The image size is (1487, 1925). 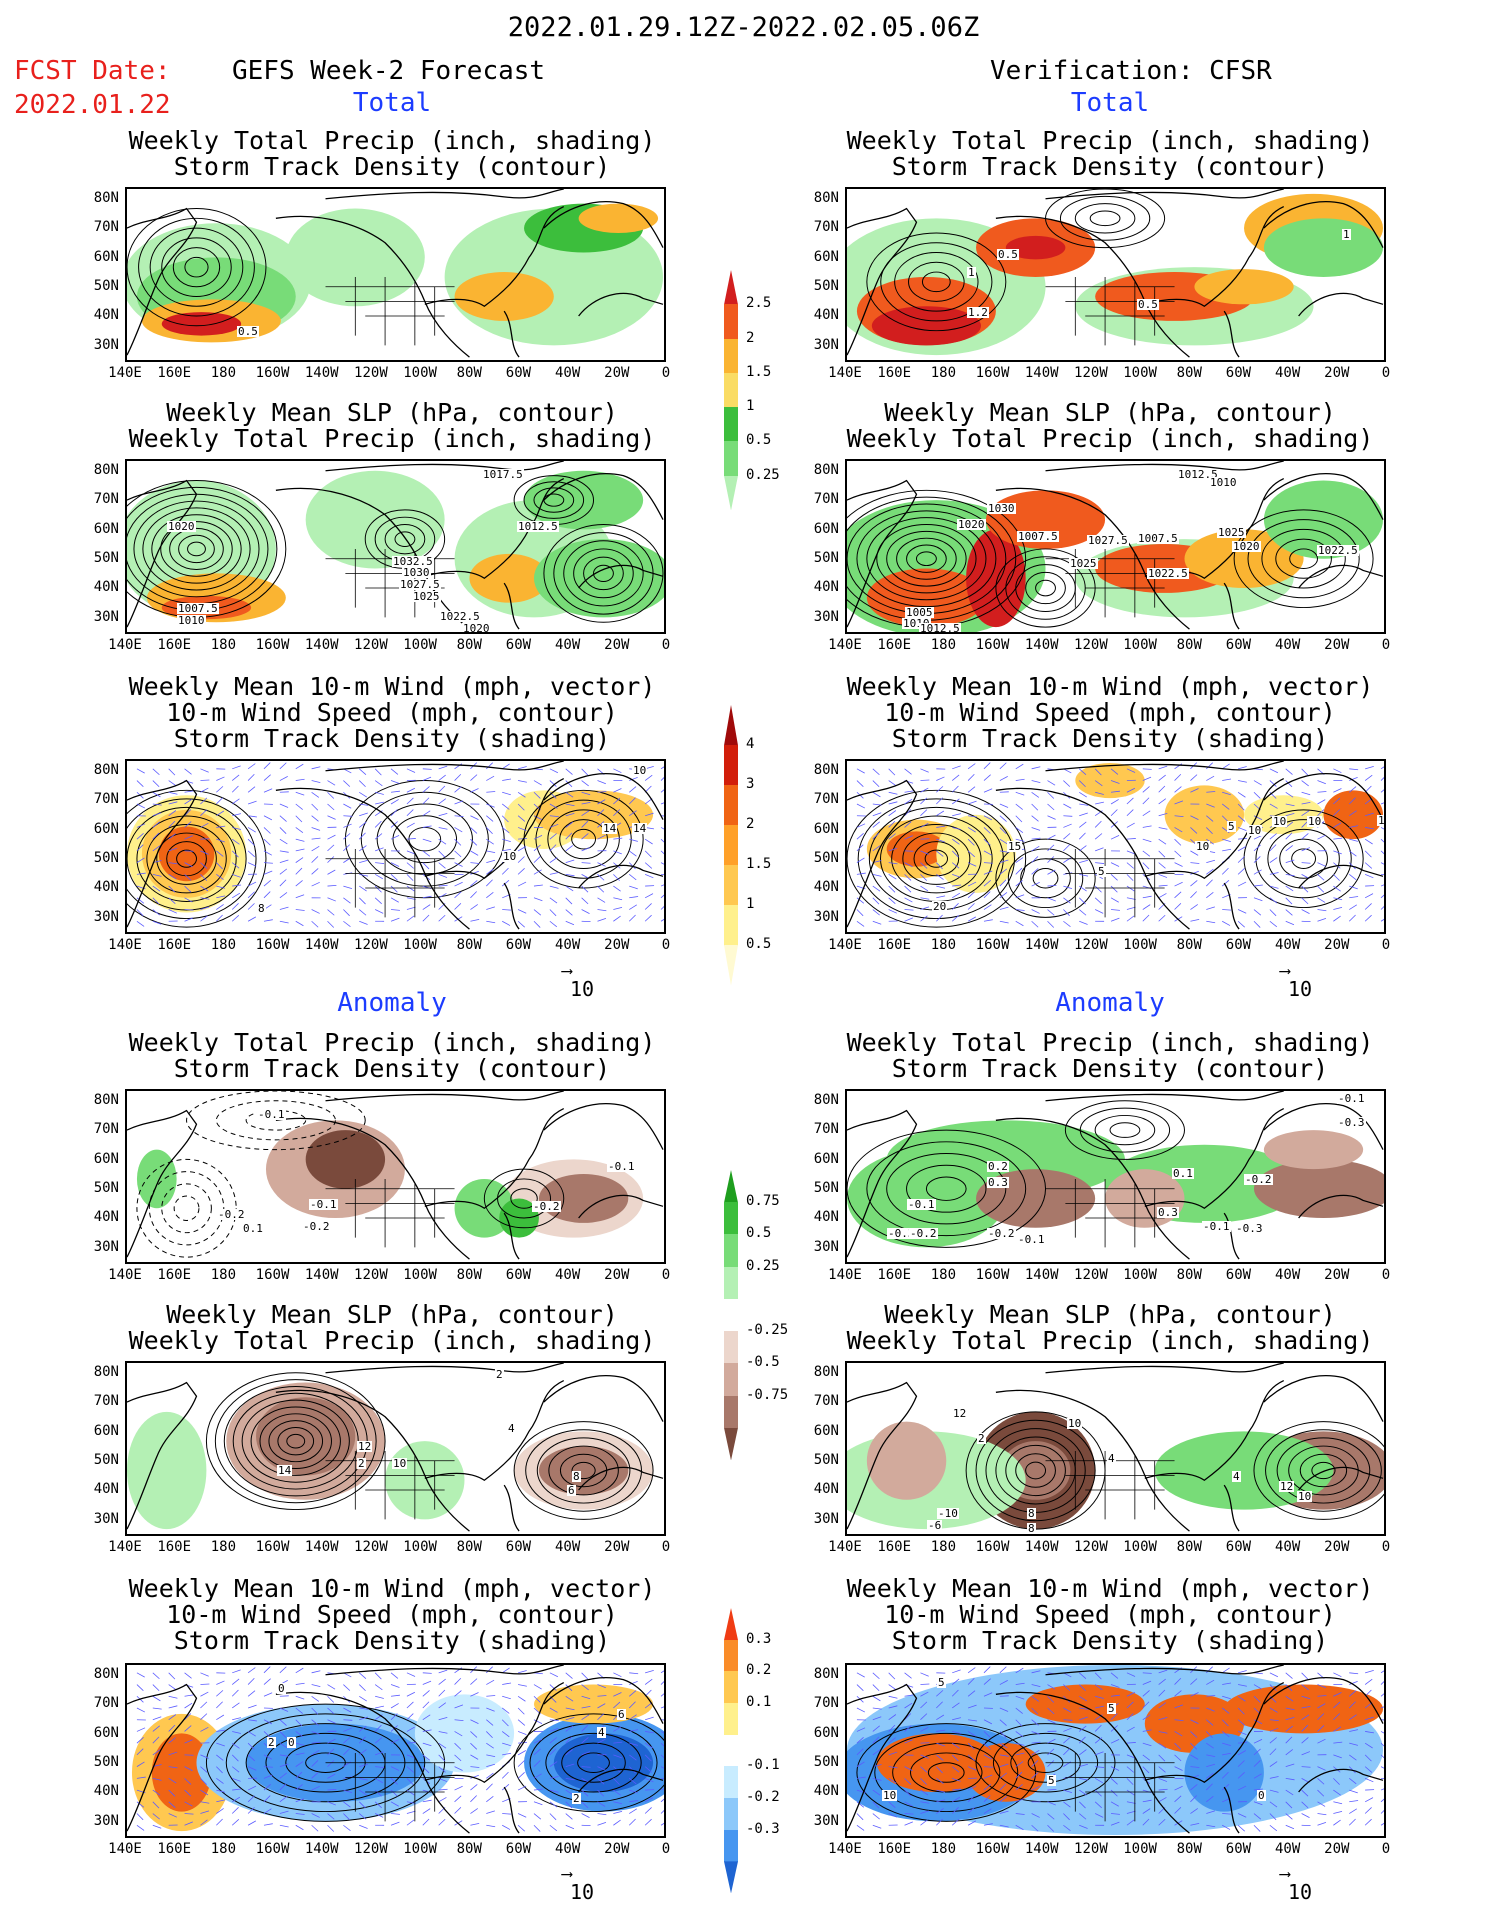 What do you see at coordinates (845, 1849) in the screenshot?
I see `longitude-label: 140E` at bounding box center [845, 1849].